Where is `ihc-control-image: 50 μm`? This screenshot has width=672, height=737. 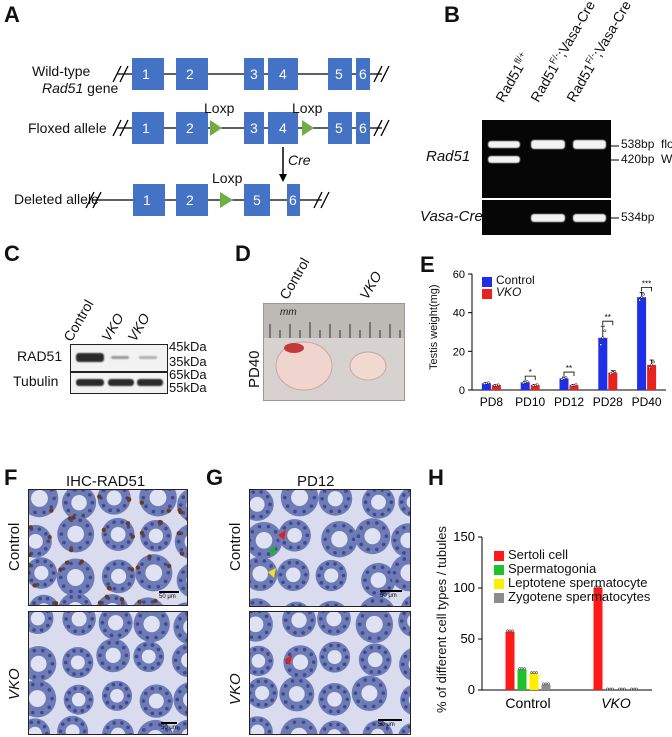 ihc-control-image: 50 μm is located at coordinates (108, 547).